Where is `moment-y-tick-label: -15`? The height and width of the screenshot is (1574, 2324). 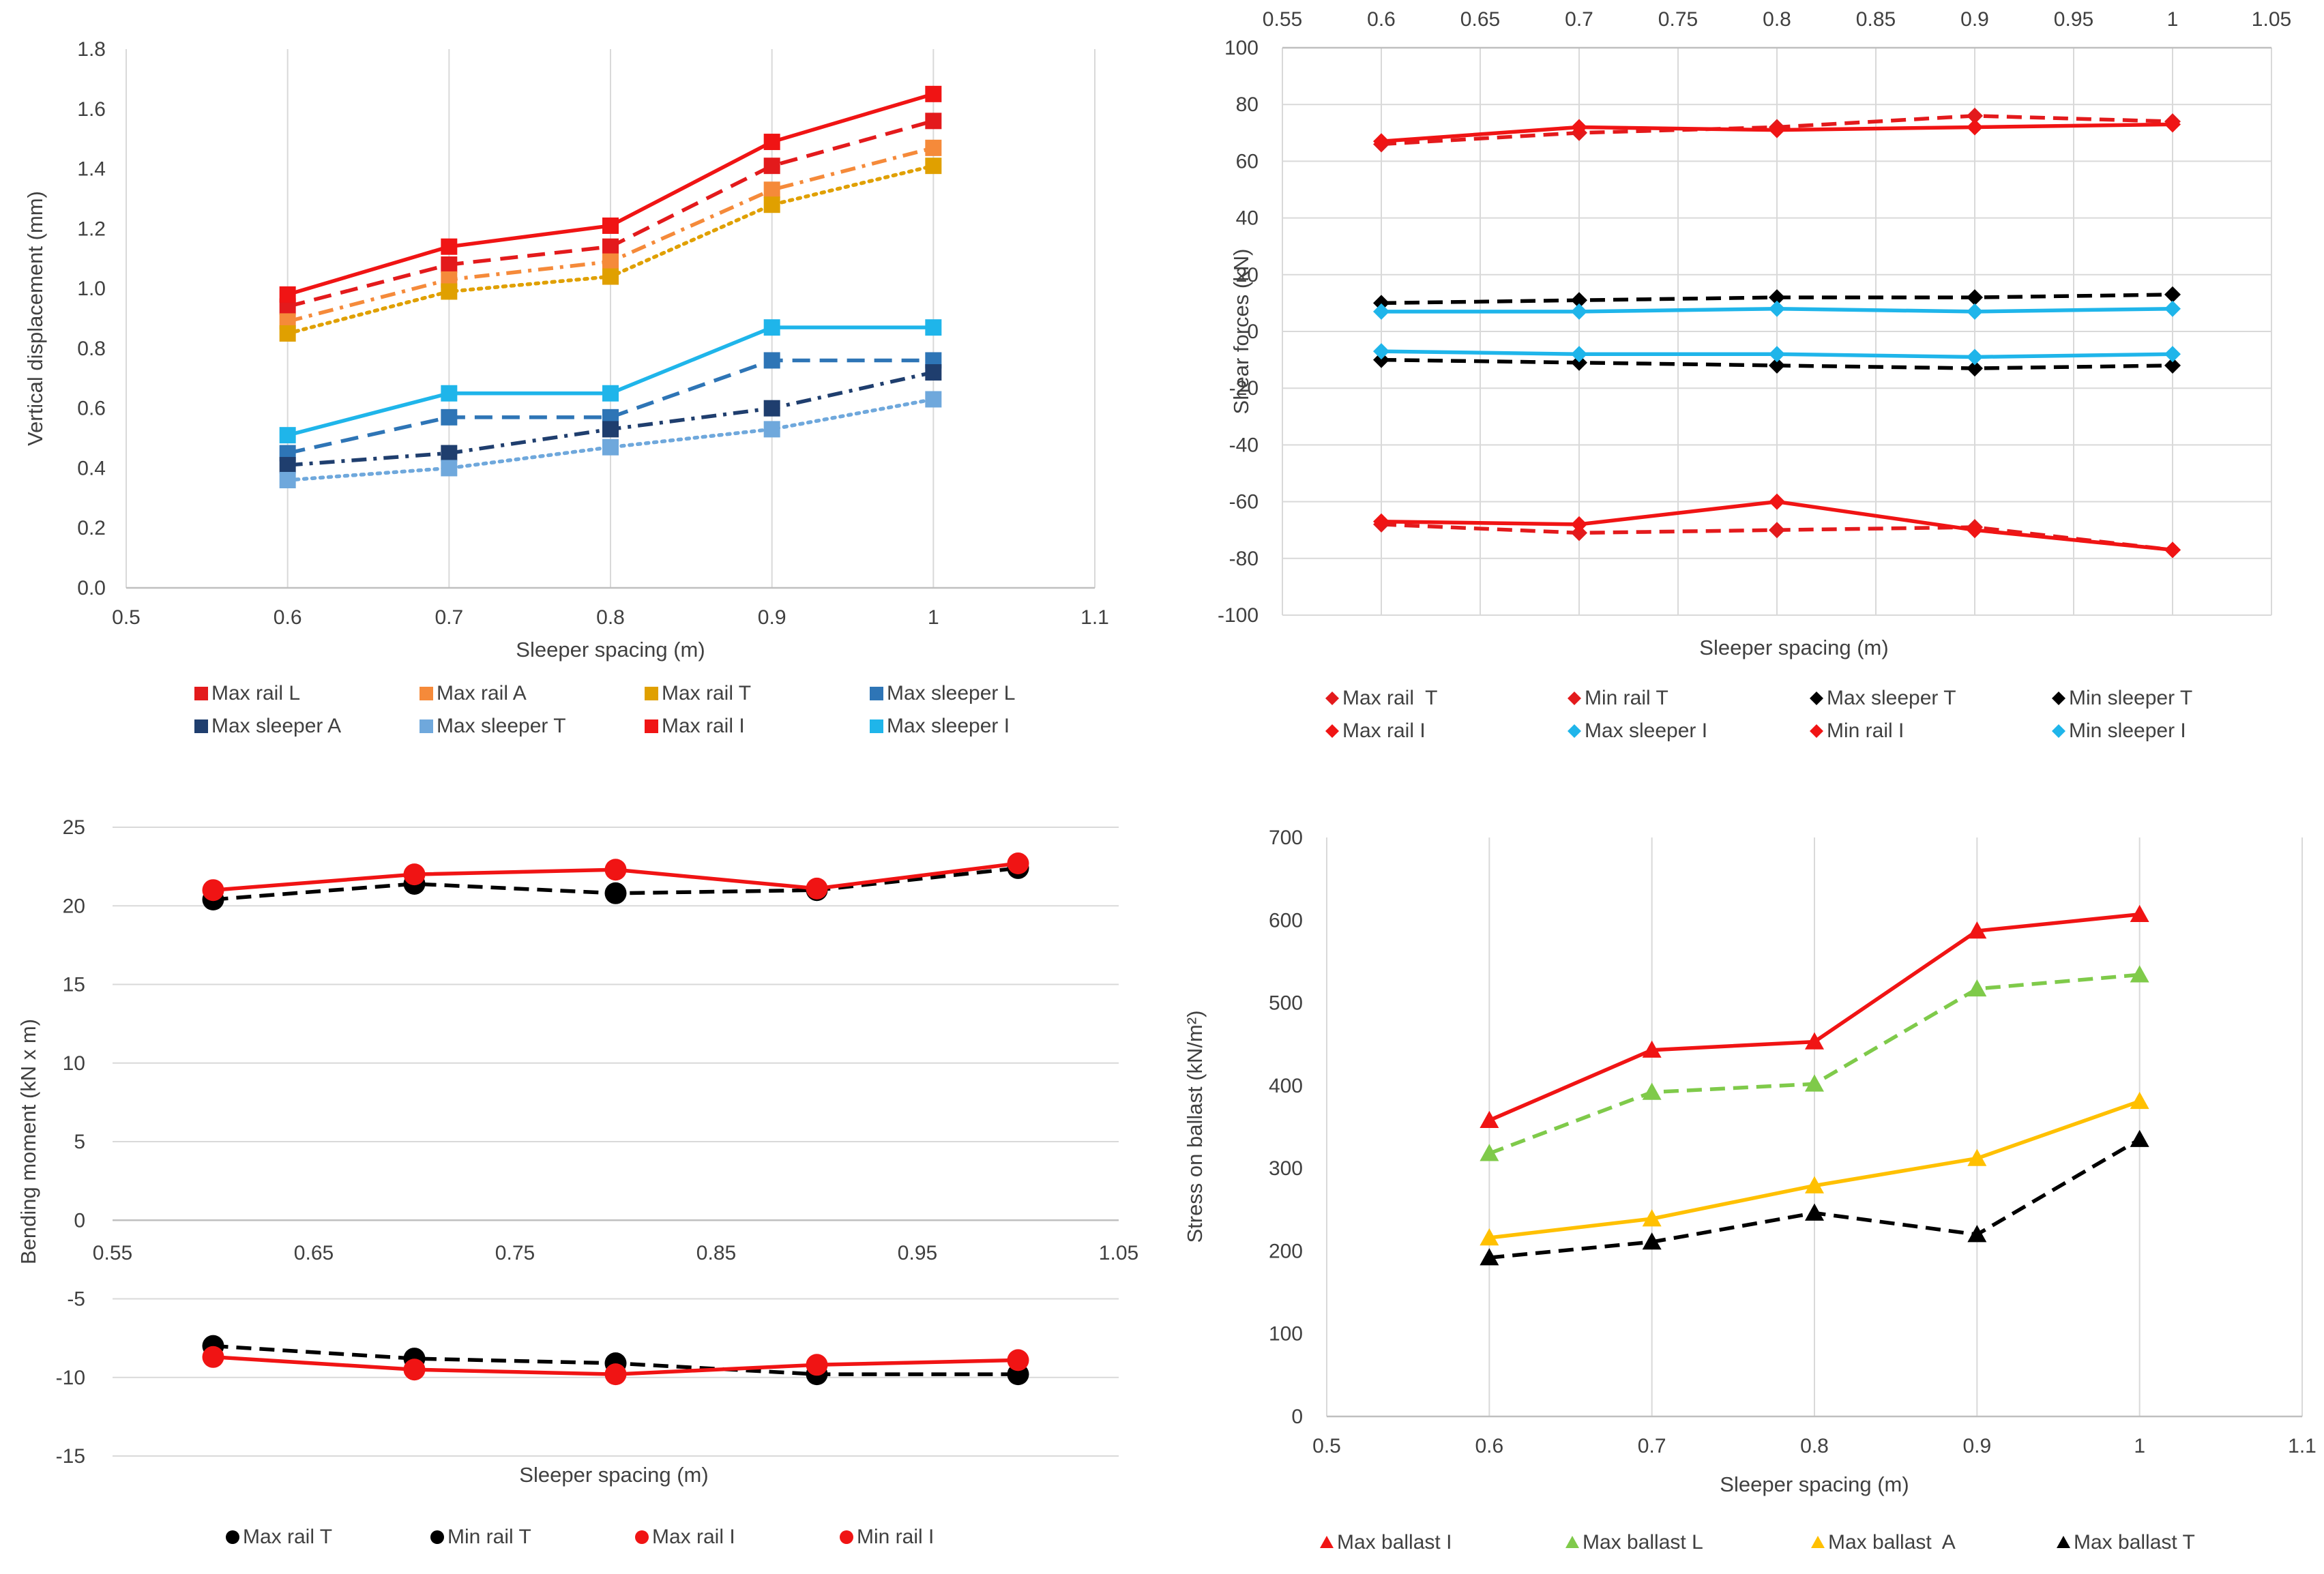
moment-y-tick-label: -15 is located at coordinates (70, 1457).